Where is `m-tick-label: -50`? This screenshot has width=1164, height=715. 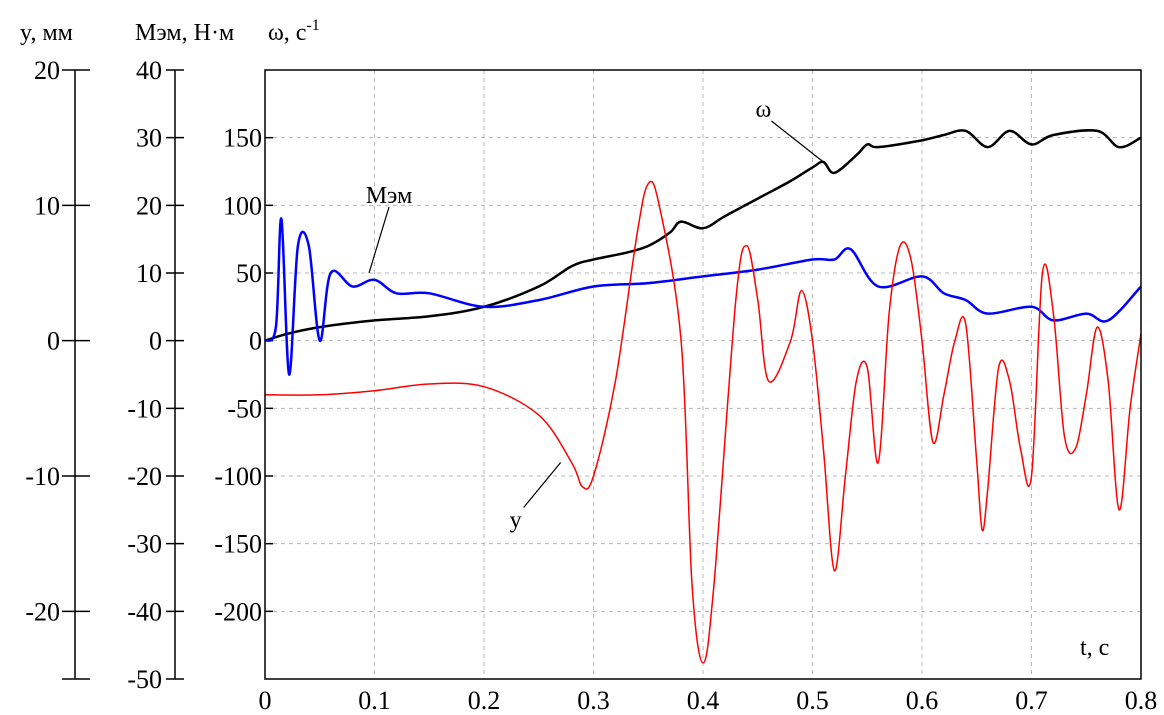 m-tick-label: -50 is located at coordinates (144, 679).